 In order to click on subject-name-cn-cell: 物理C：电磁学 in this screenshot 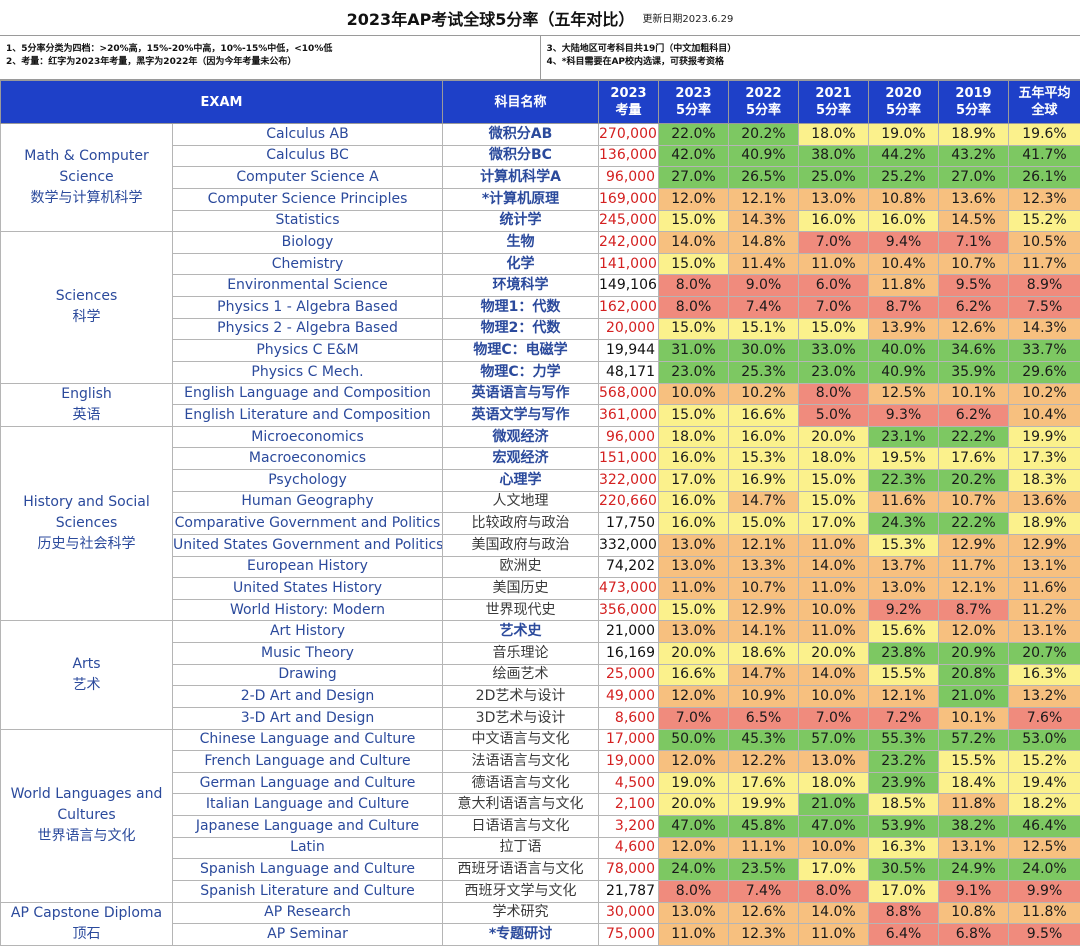, I will do `click(520, 350)`.